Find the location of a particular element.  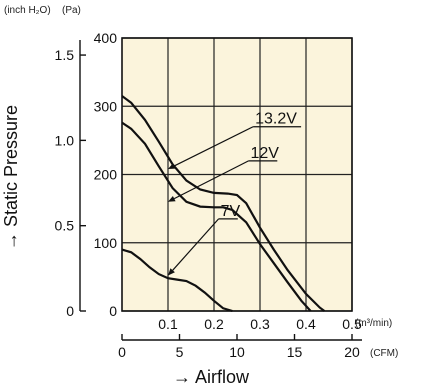

x-axis-title: → Airflow is located at coordinates (211, 377).